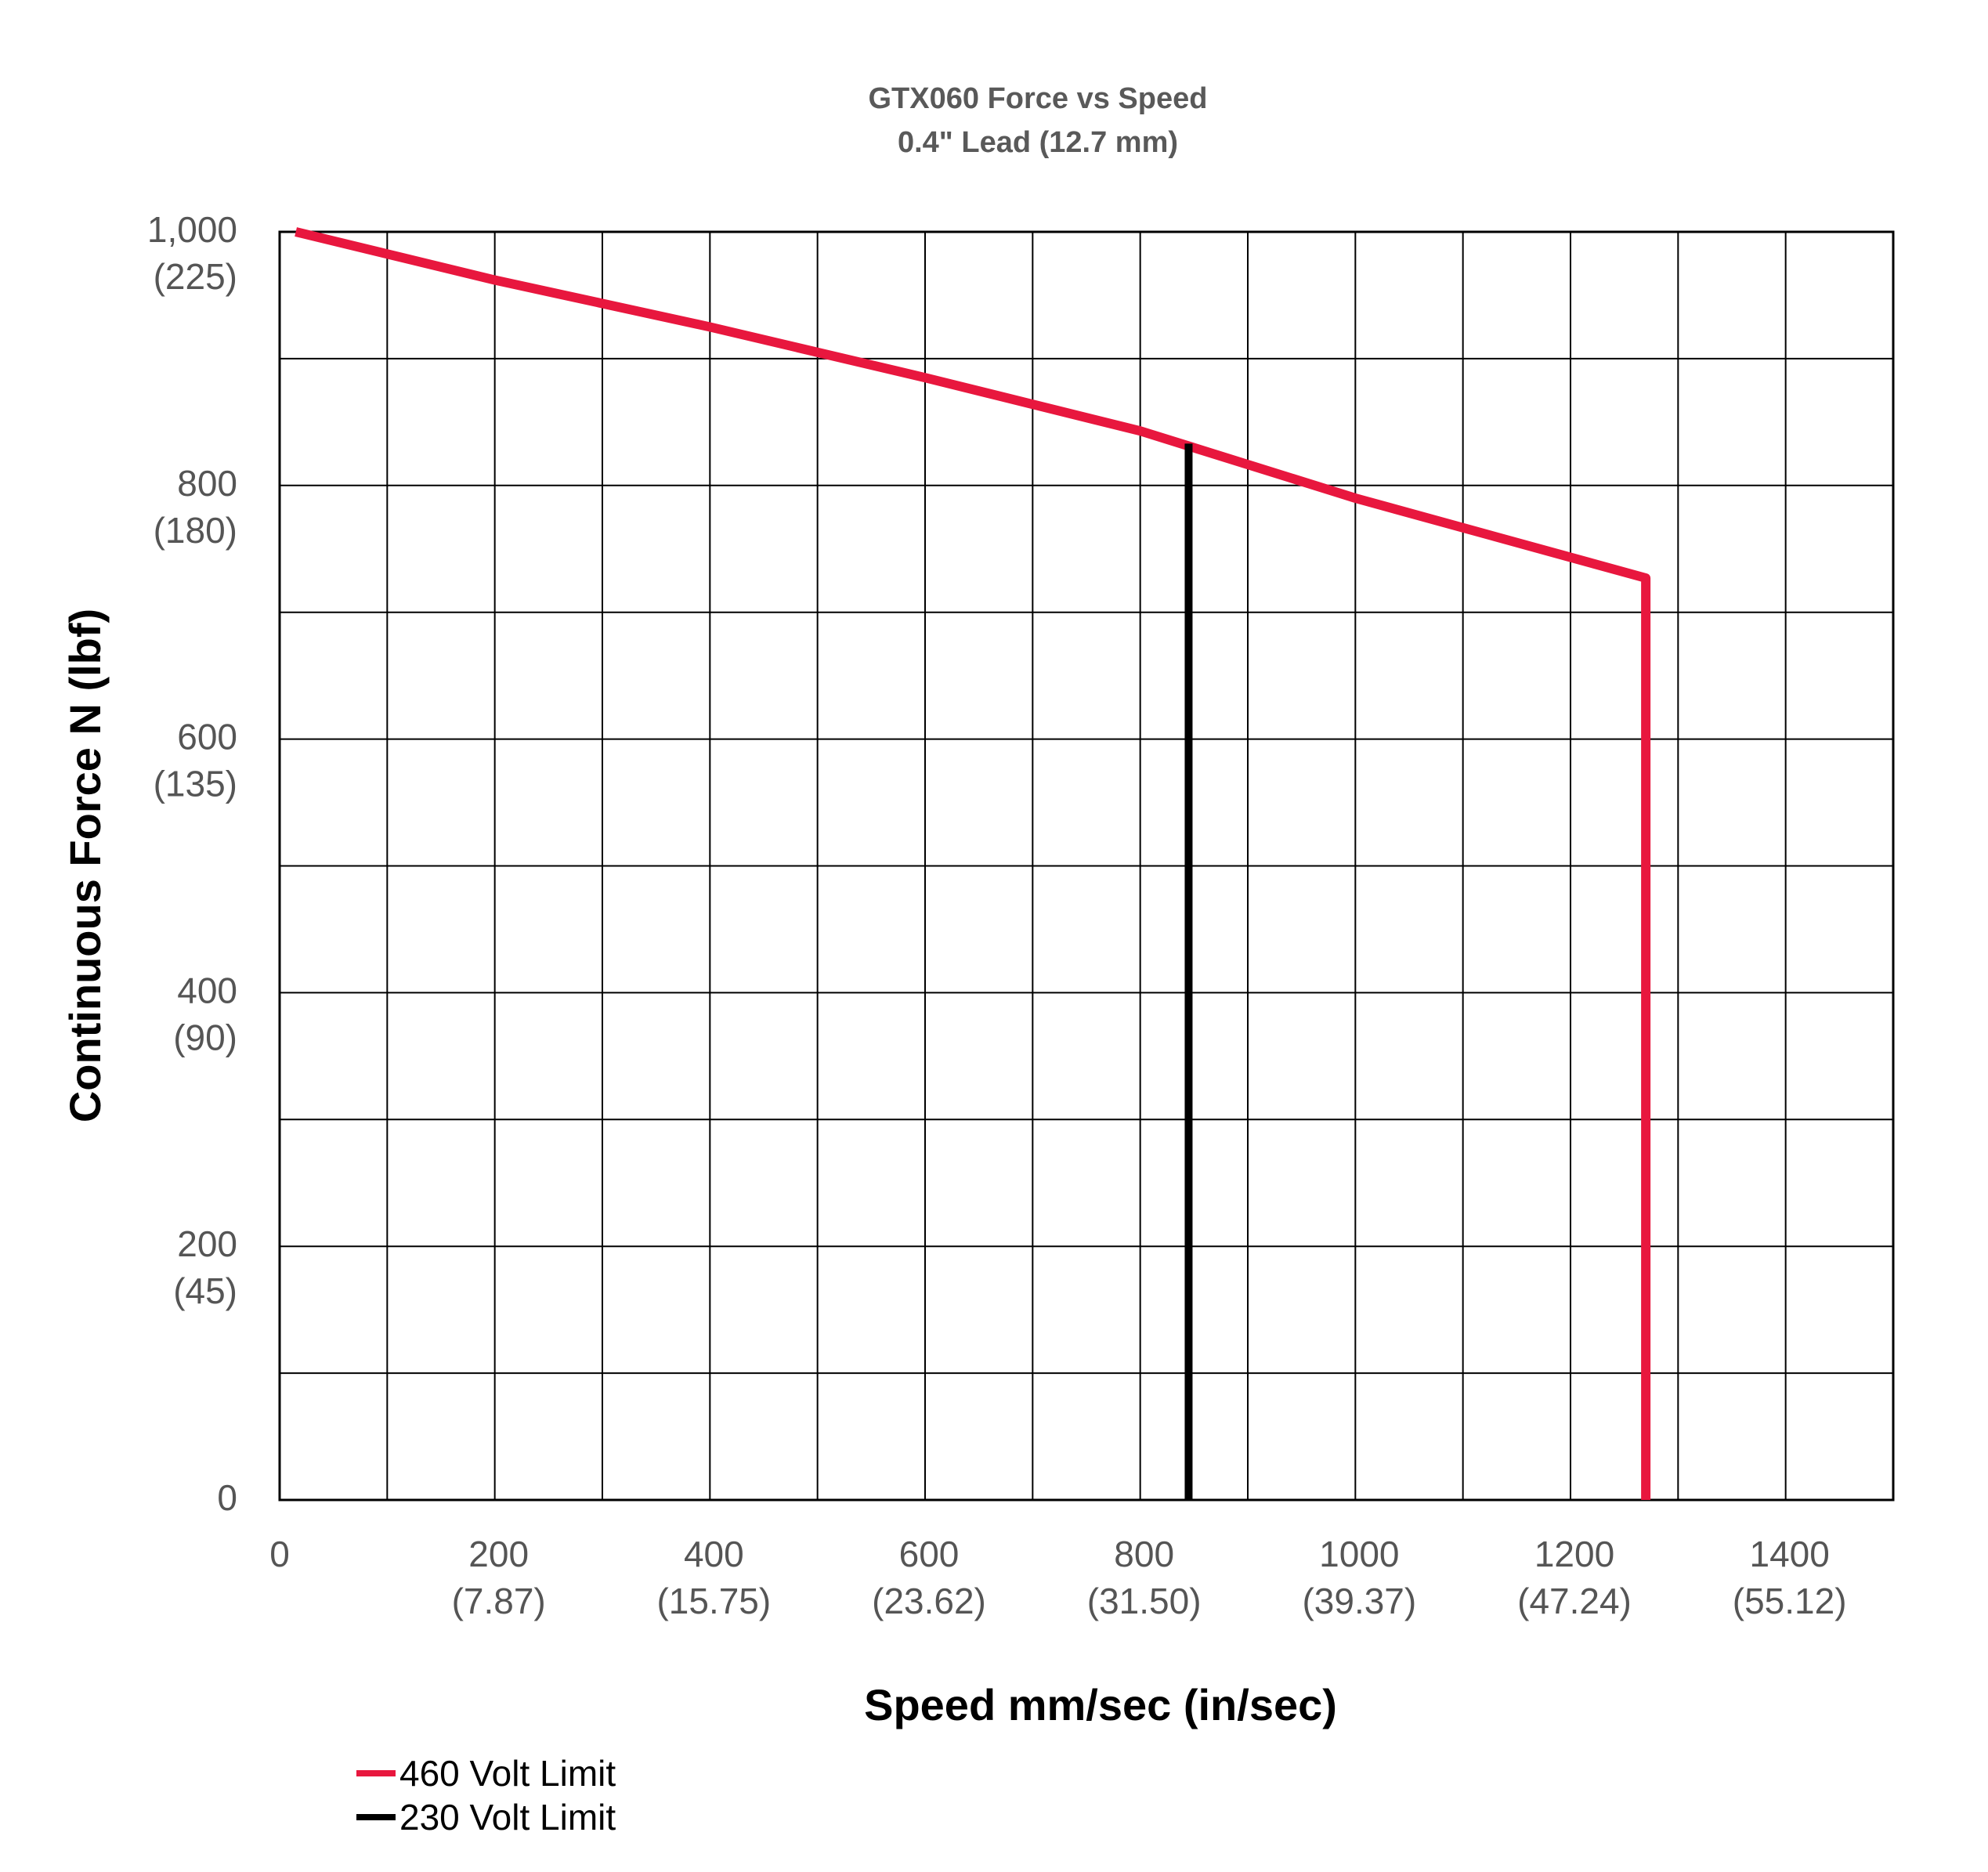 This screenshot has width=1988, height=1872. I want to click on y-tick-label: 1,000, so click(192, 229).